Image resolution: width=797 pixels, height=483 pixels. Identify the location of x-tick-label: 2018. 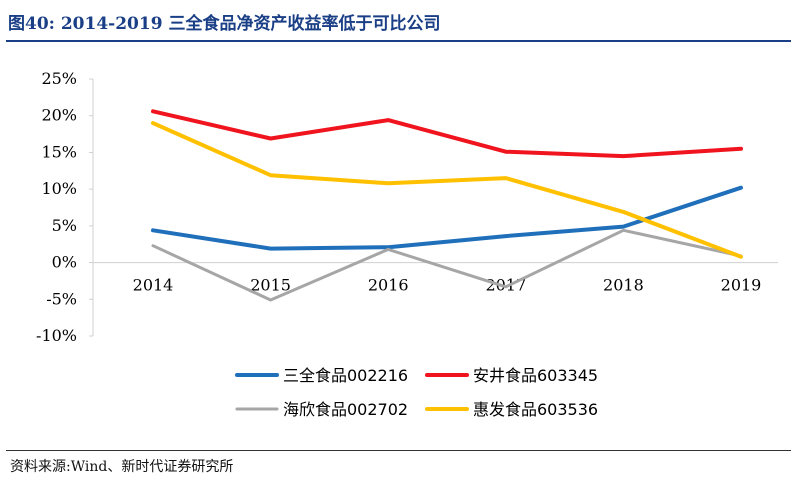
(623, 285).